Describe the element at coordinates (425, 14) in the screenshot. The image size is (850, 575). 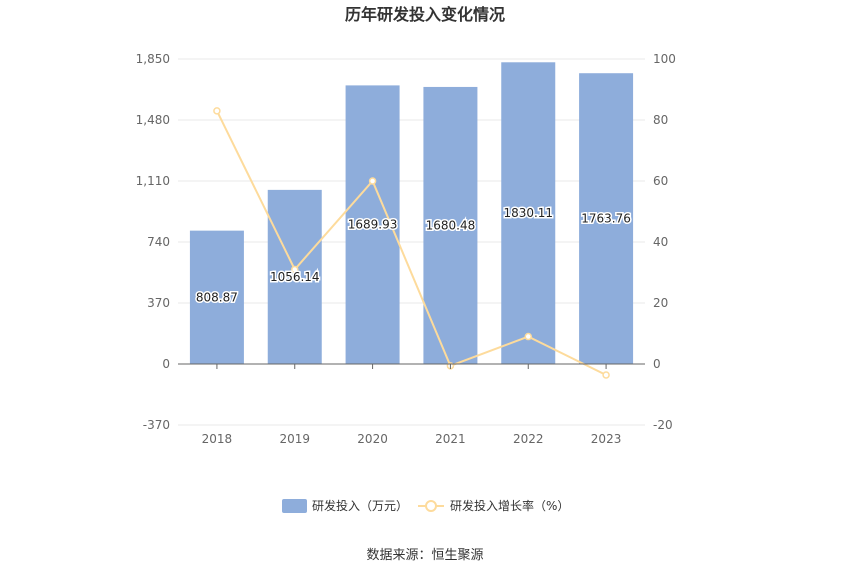
I see `chart-title: 历年研发投入变化情况` at that location.